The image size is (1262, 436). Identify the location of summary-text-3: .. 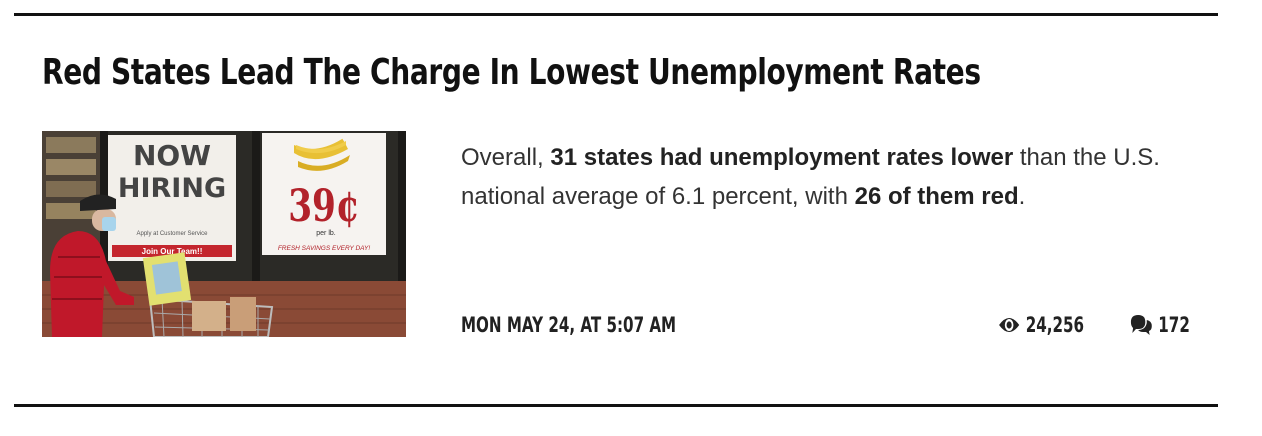
(1022, 196).